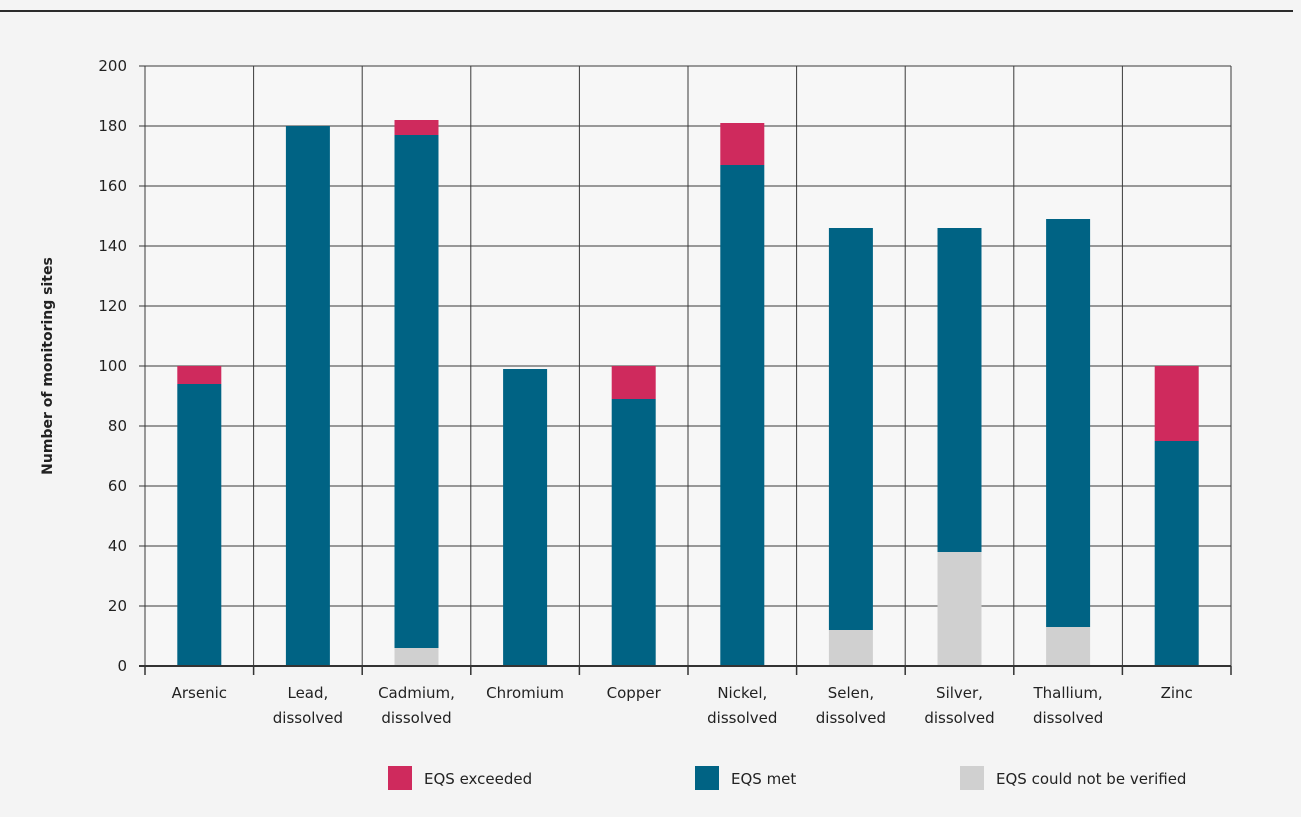  What do you see at coordinates (308, 705) in the screenshot?
I see `x-tick-label: Lead, dissolved` at bounding box center [308, 705].